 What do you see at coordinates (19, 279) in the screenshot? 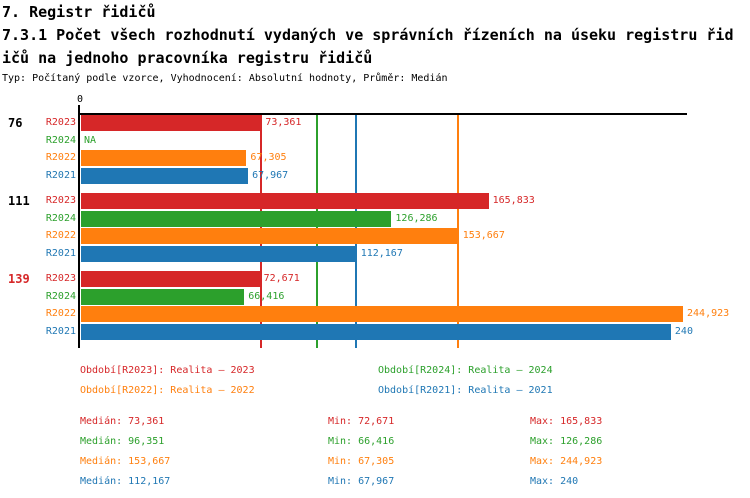
I see `group-label-139: 139` at bounding box center [19, 279].